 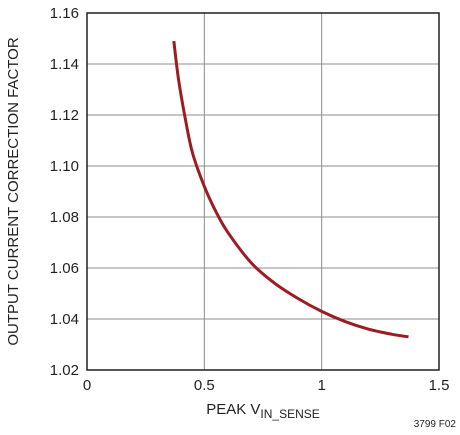 I want to click on y-tick-label: 1.02, so click(x=64, y=370).